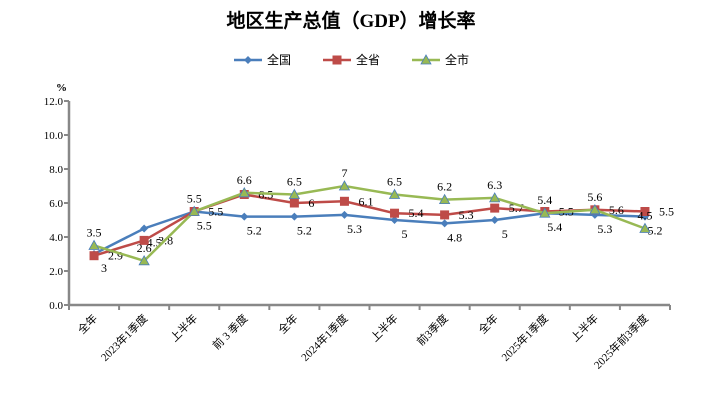 Image resolution: width=702 pixels, height=409 pixels. Describe the element at coordinates (144, 248) in the screenshot. I see `data-label: 2.6` at that location.